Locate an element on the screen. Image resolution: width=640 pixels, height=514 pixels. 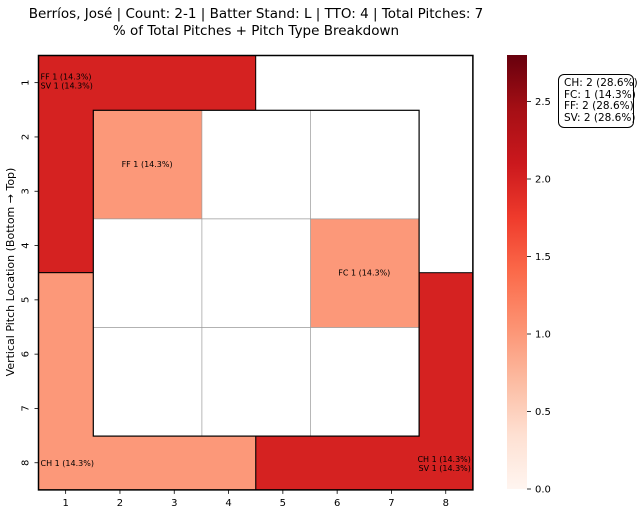
colorbar-ticks: 0.0 0.5 1.0 1.5 2.0 2.5 is located at coordinates (539, 296).